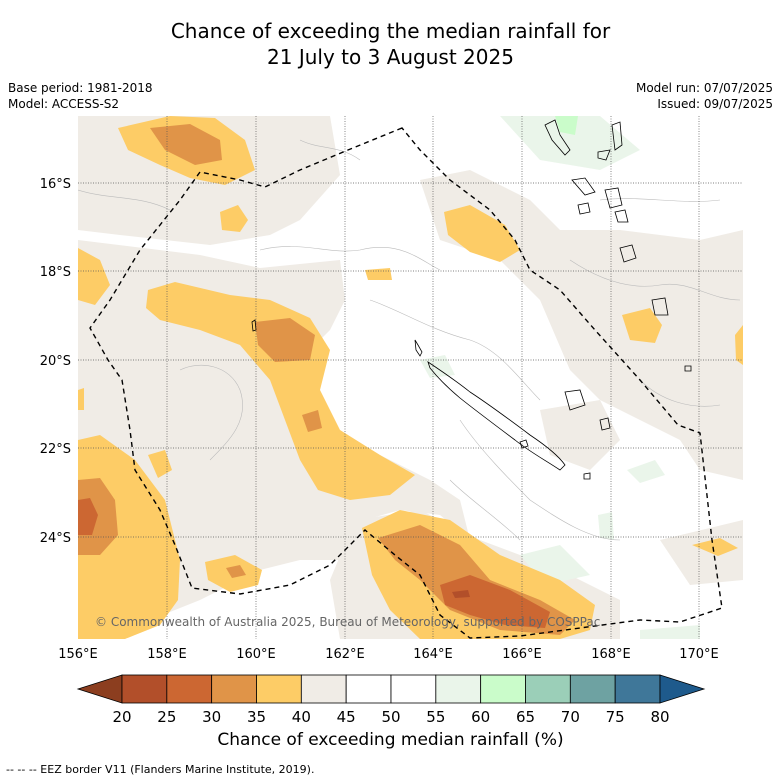  What do you see at coordinates (55, 272) in the screenshot?
I see `lat-tick-label: 18°S` at bounding box center [55, 272].